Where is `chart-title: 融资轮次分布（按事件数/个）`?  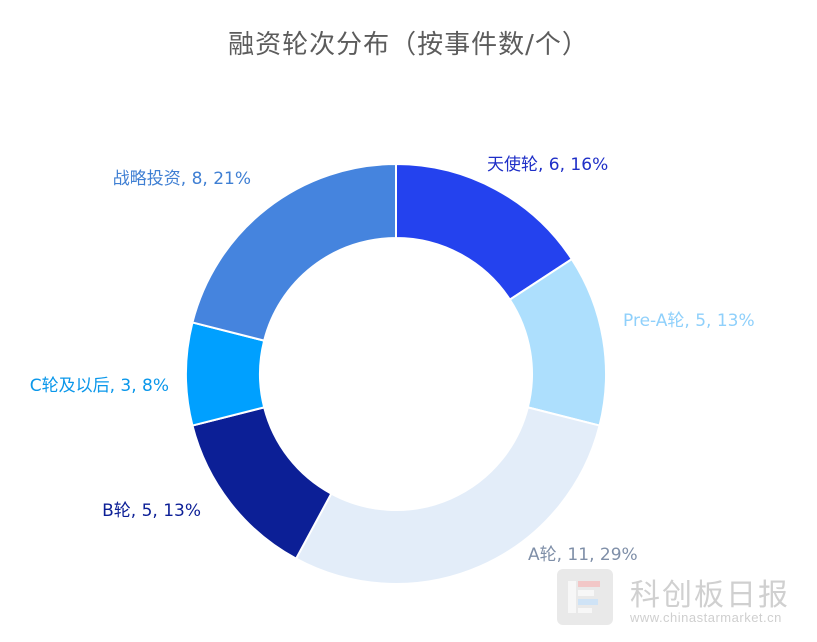 chart-title: 融资轮次分布（按事件数/个） is located at coordinates (408, 45).